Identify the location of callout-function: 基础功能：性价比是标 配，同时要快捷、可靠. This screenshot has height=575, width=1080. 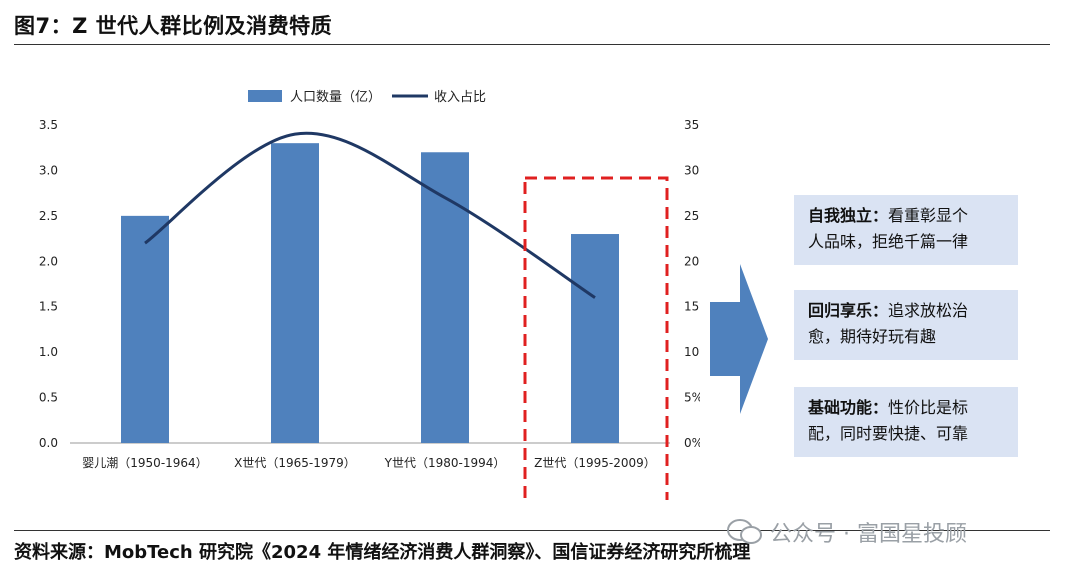
(906, 422).